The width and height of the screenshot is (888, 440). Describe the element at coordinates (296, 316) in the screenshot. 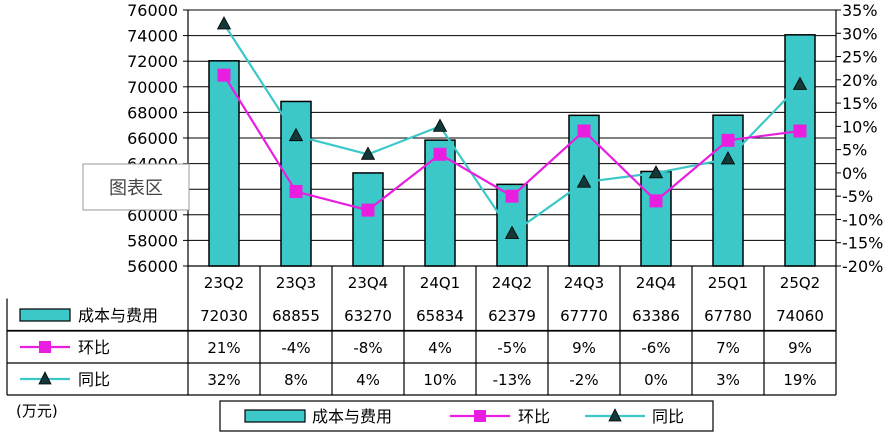

I see `data-cell: 68855` at that location.